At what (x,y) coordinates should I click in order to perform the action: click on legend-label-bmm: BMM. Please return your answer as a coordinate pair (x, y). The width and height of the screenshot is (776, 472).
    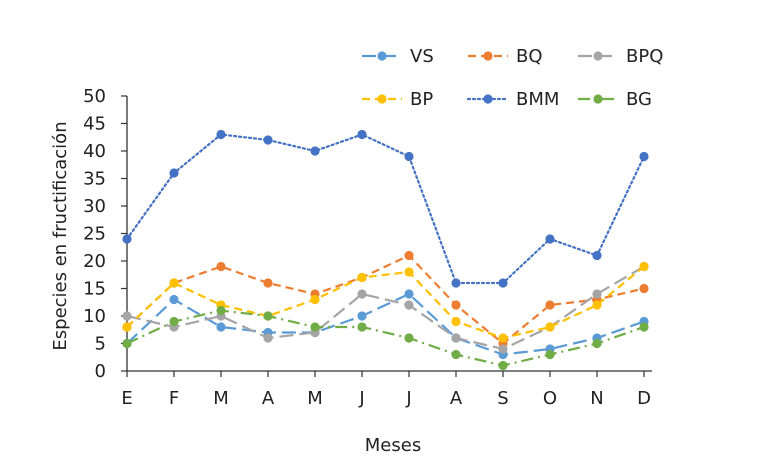
    Looking at the image, I should click on (537, 99).